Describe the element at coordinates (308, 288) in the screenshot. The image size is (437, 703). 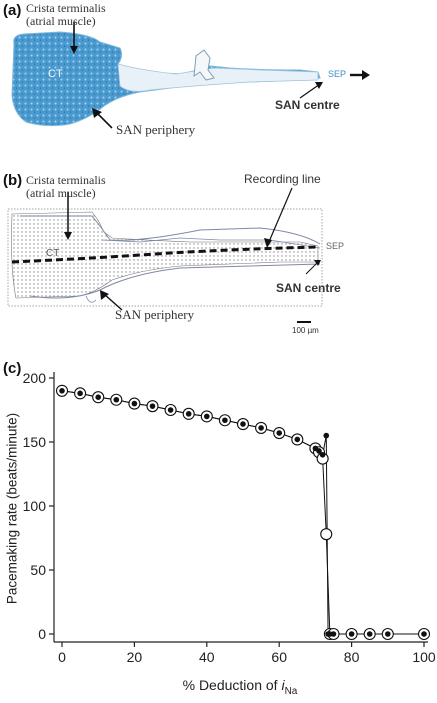
I see `panel-b-san-centre-label: SAN centre` at that location.